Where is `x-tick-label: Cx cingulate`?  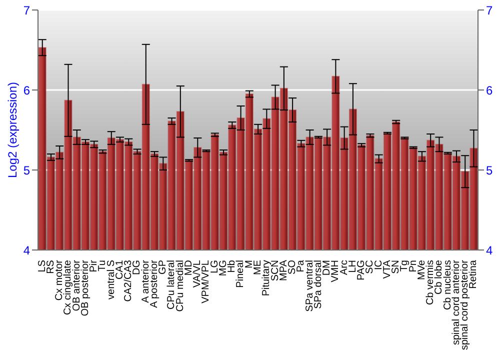 x-tick-label: Cx cingulate is located at coordinates (68, 288).